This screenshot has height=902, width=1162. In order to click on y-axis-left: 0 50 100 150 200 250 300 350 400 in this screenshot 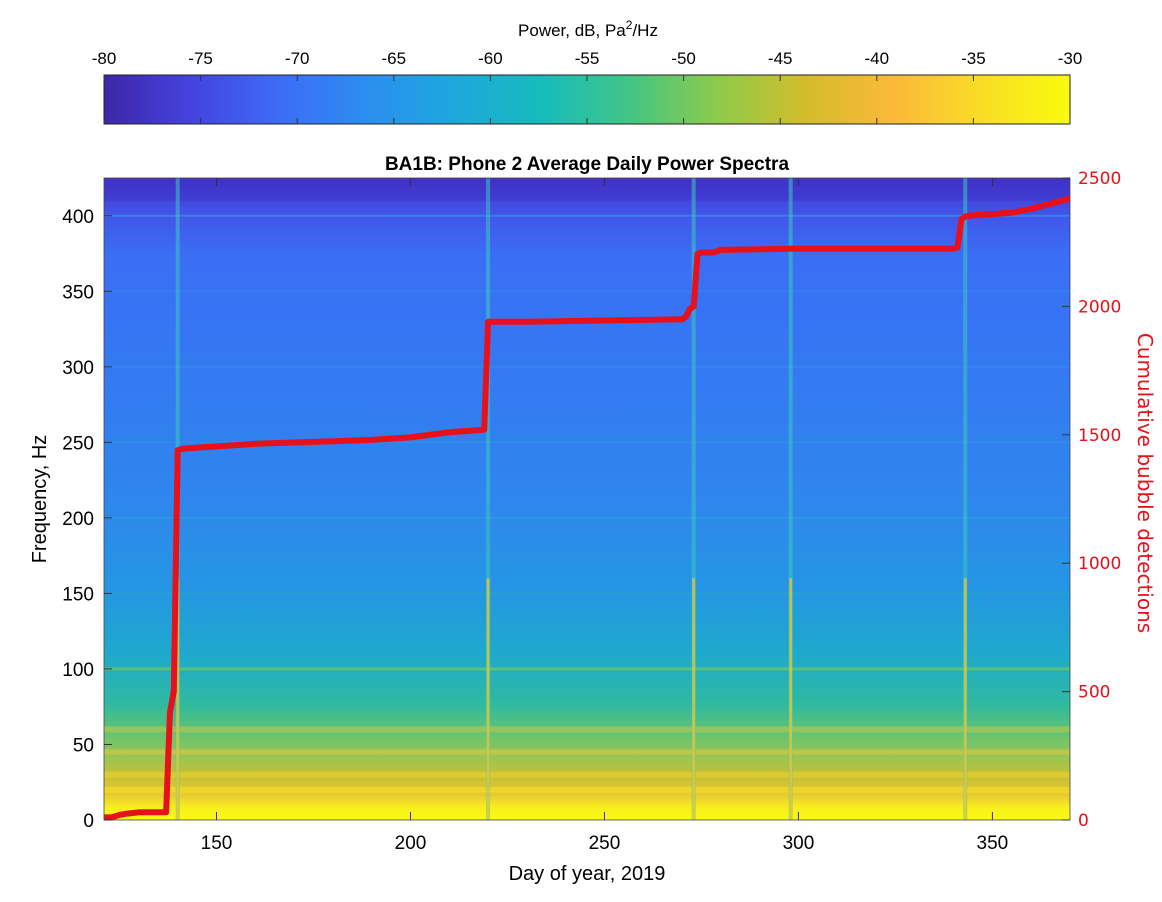, I will do `click(87, 519)`.